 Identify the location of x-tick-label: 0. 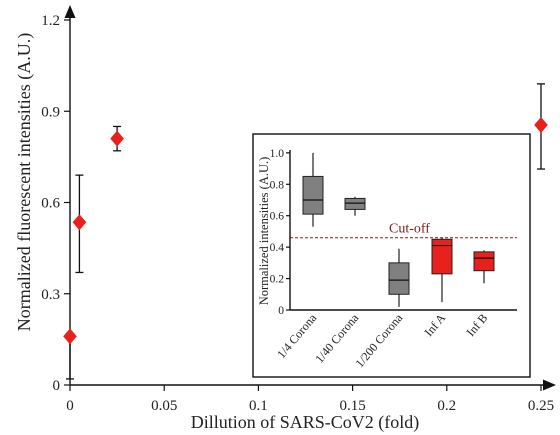
(70, 406).